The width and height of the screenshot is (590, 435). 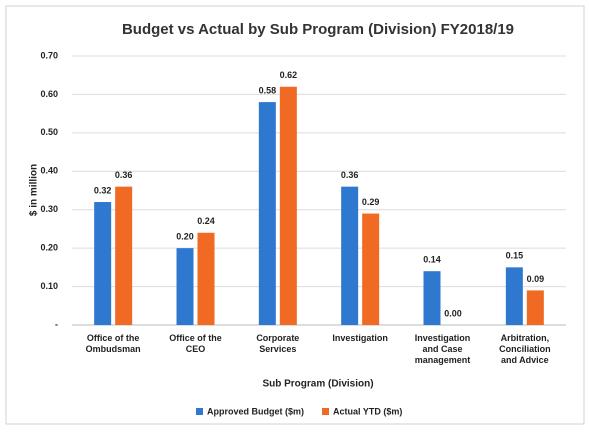 I want to click on legend-label: Approved Budget ($m), so click(x=255, y=411).